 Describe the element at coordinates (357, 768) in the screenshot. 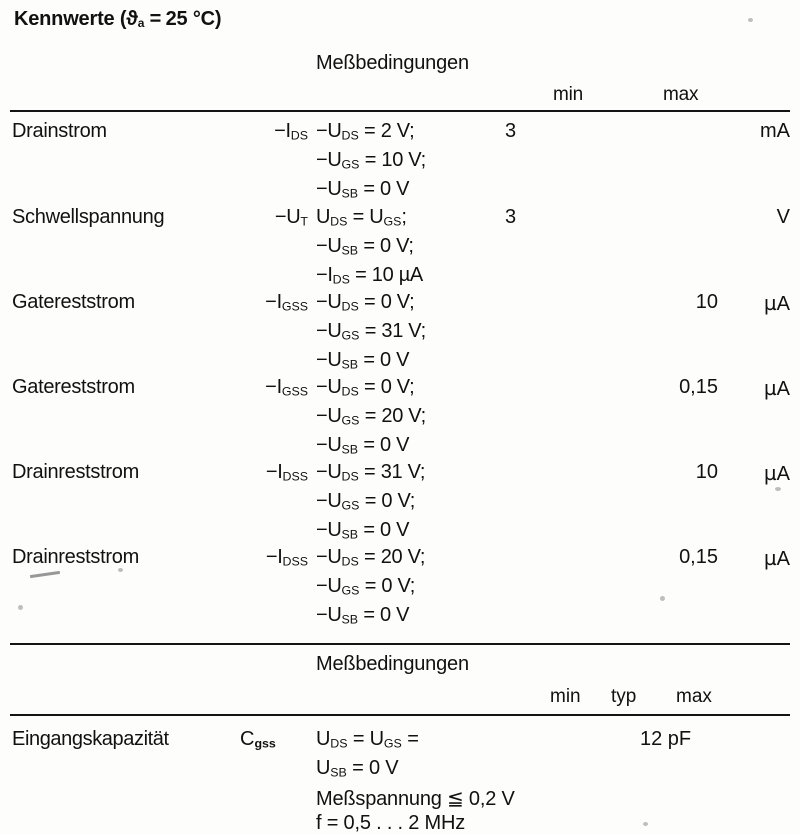

I see `condition-line-2: USB = 0 V` at that location.